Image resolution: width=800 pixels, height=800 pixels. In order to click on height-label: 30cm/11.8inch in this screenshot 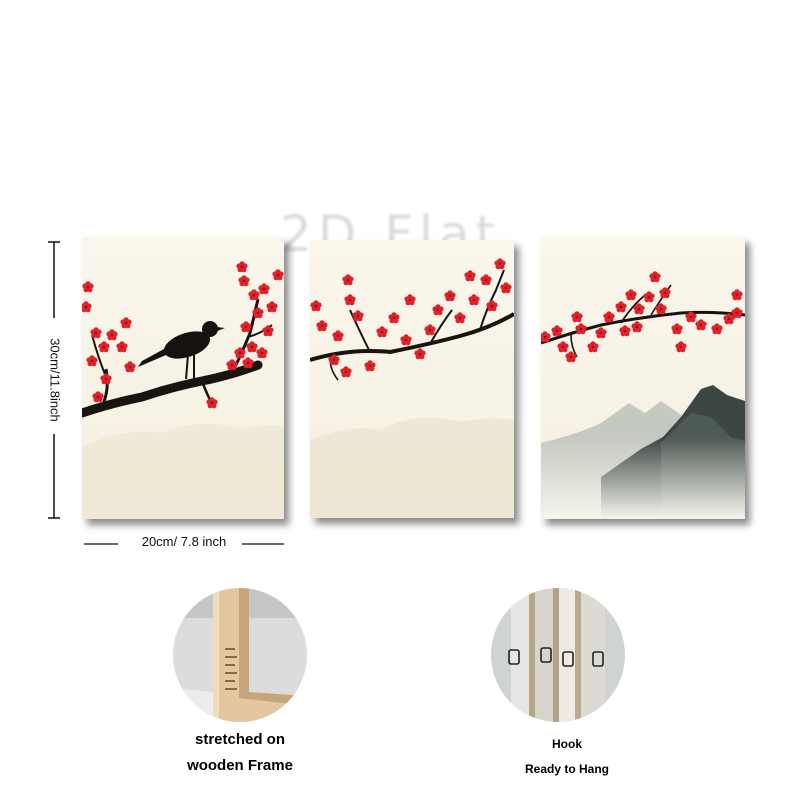, I will do `click(55, 380)`.